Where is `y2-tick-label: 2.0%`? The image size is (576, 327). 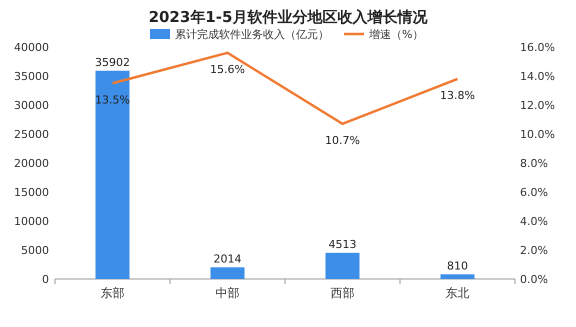 y2-tick-label: 2.0% is located at coordinates (534, 250).